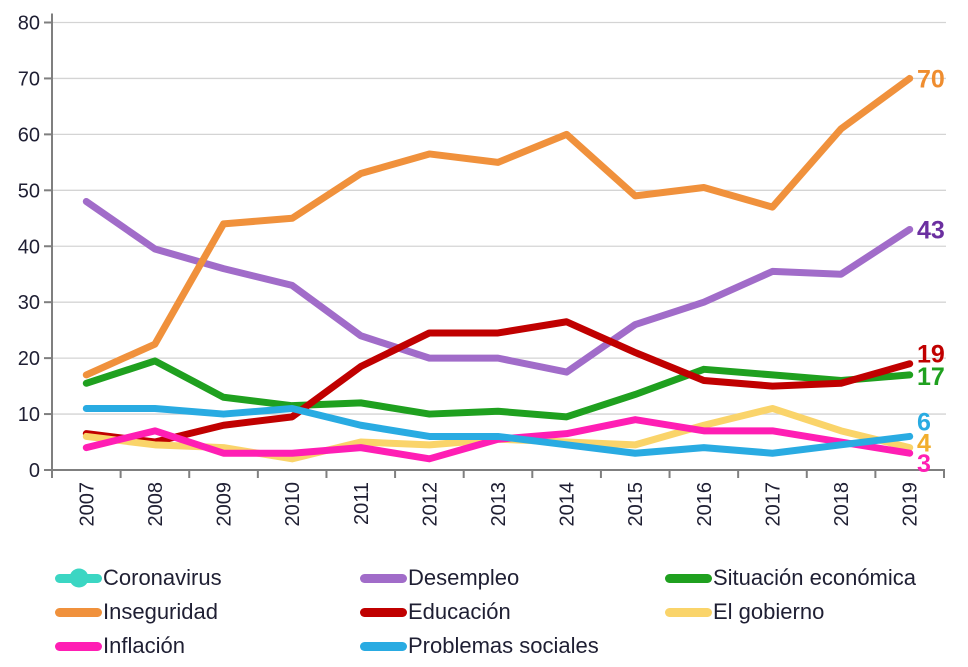 This screenshot has height=667, width=968. Describe the element at coordinates (156, 504) in the screenshot. I see `x-tick-label-2008: 2008` at that location.